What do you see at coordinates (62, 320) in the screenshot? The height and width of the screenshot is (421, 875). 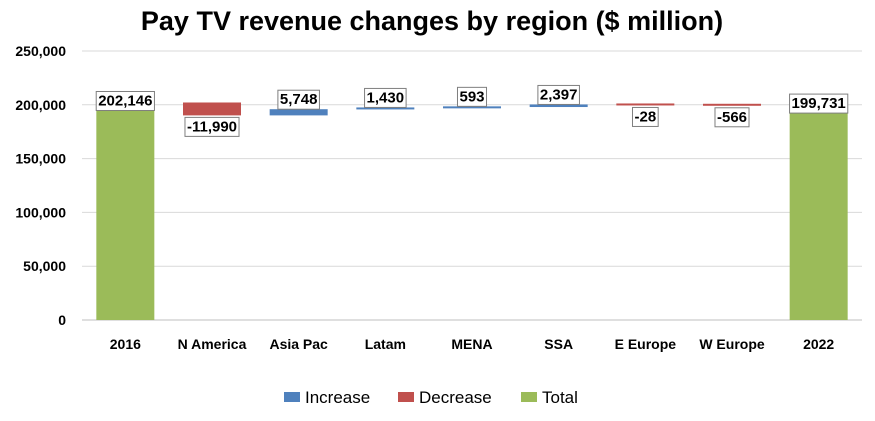 I see `y-tick-label: 0` at bounding box center [62, 320].